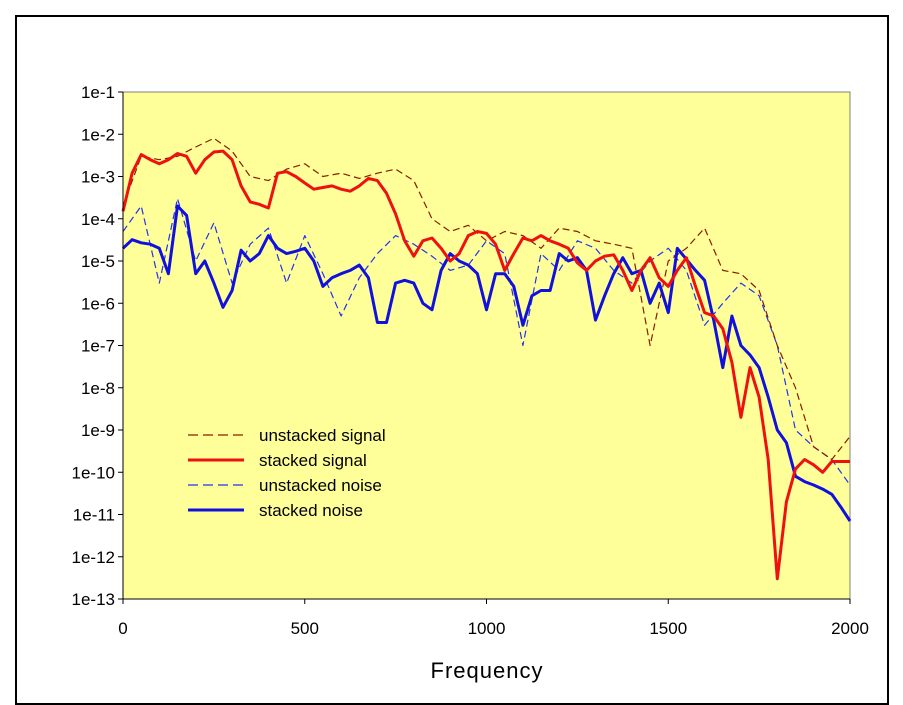 Image resolution: width=903 pixels, height=705 pixels. What do you see at coordinates (98, 219) in the screenshot?
I see `y-tick-label: 1e-4` at bounding box center [98, 219].